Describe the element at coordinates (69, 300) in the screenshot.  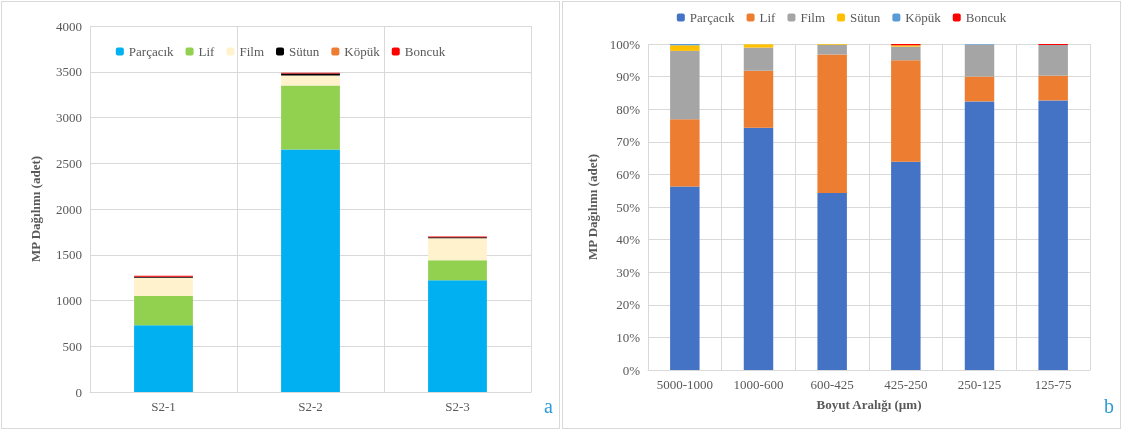
I see `y-tick-label: 1000` at that location.